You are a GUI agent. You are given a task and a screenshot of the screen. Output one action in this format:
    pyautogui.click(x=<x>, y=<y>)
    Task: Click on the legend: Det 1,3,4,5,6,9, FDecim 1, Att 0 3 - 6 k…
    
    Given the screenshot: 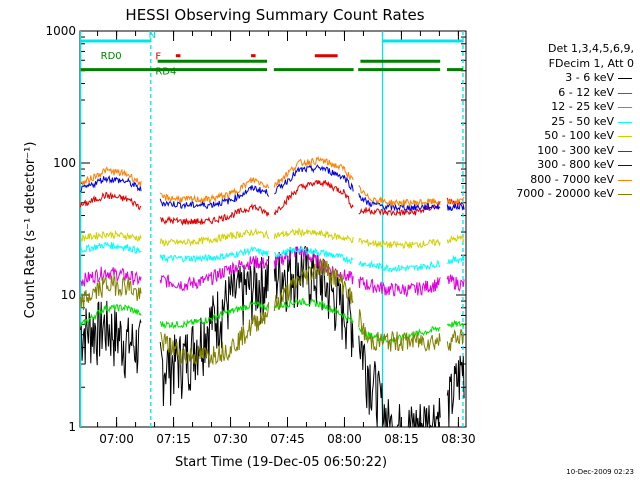 What is the action you would take?
    pyautogui.click(x=563, y=122)
    